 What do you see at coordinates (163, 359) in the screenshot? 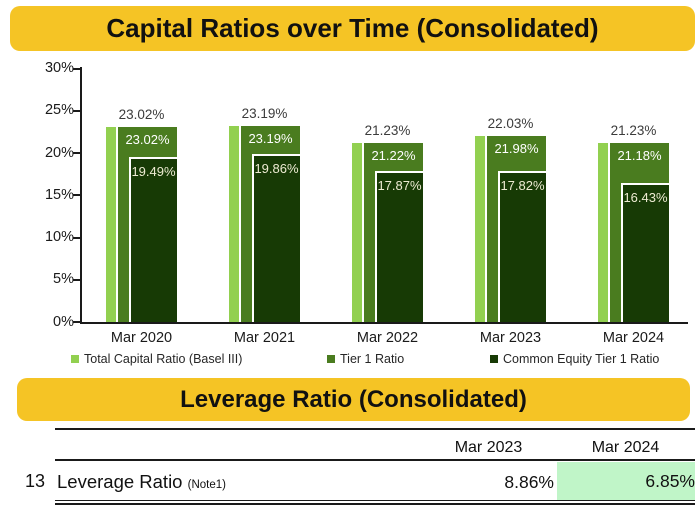
I see `legend-label: Total Capital Ratio (Basel III)` at bounding box center [163, 359].